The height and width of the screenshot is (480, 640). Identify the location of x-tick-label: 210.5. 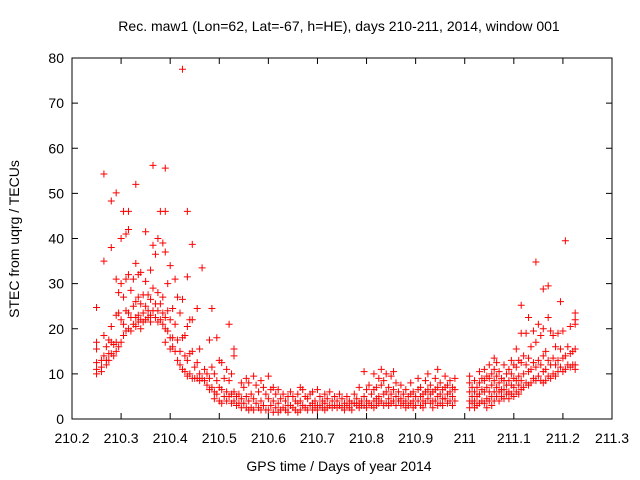
(219, 438).